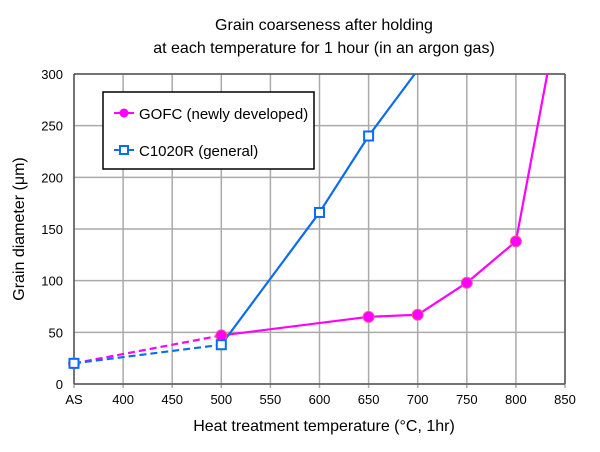 This screenshot has height=452, width=600. I want to click on legend-gofc-marker-icon, so click(124, 113).